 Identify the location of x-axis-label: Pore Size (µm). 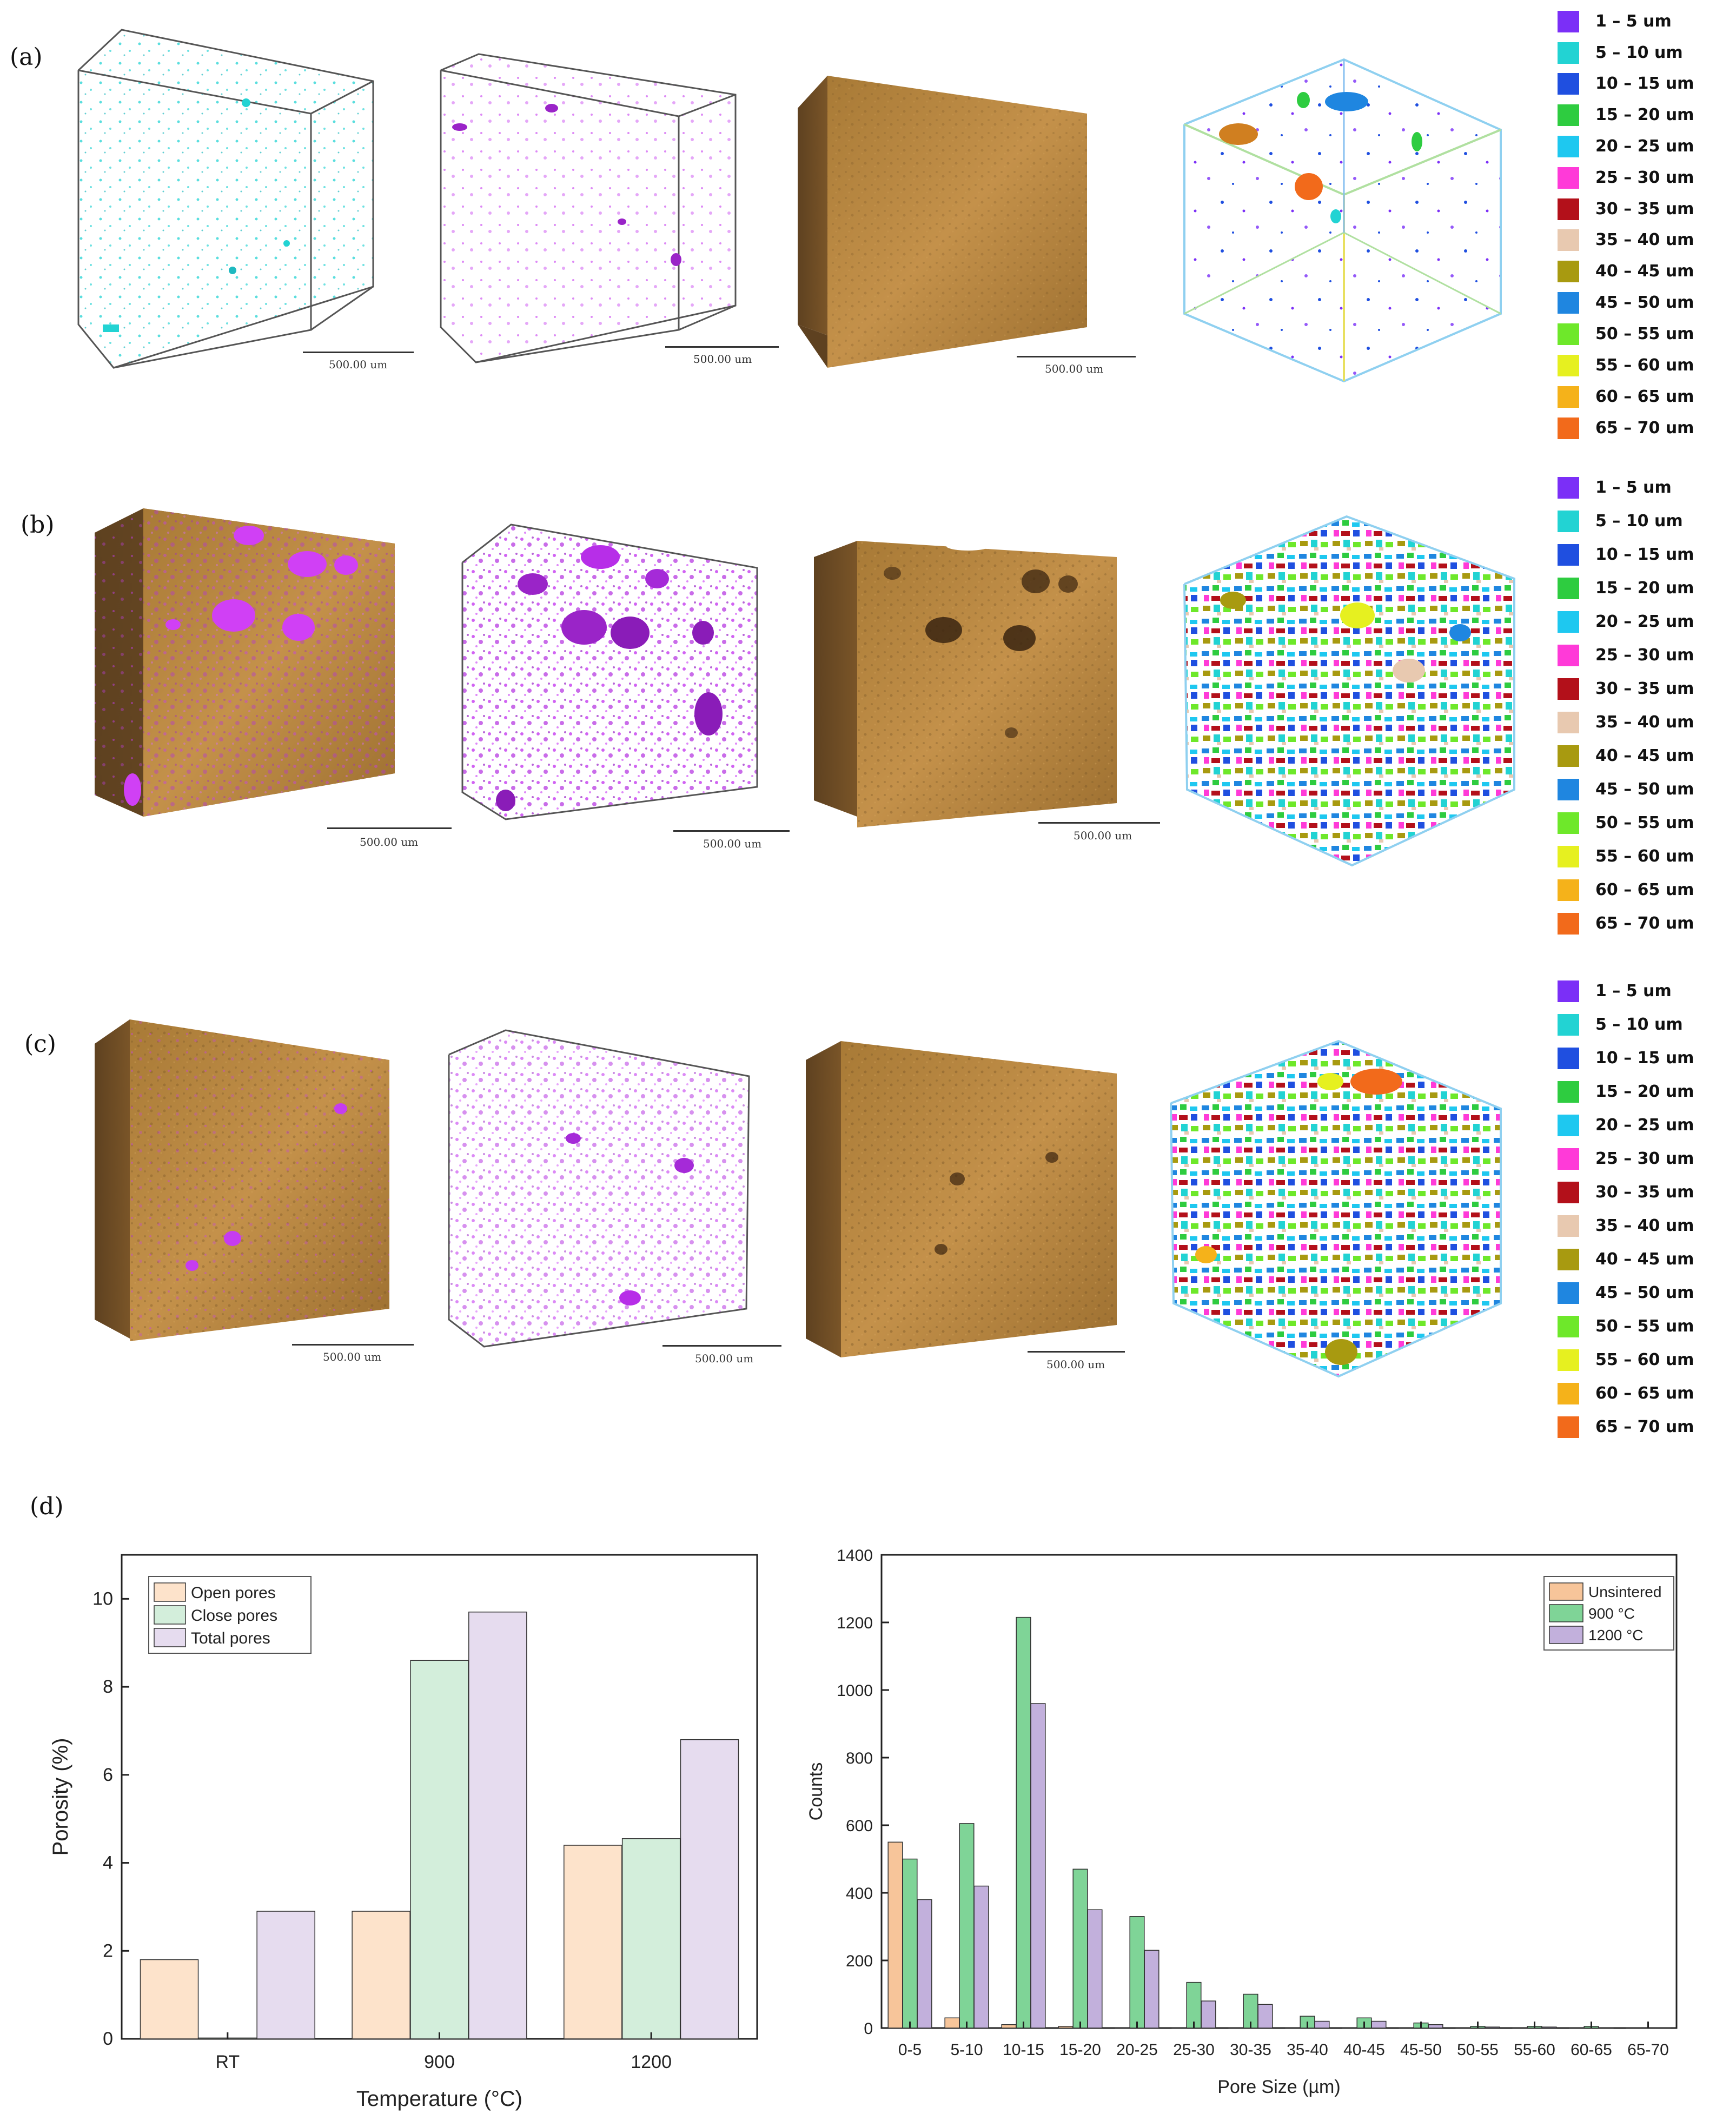
(1278, 2087).